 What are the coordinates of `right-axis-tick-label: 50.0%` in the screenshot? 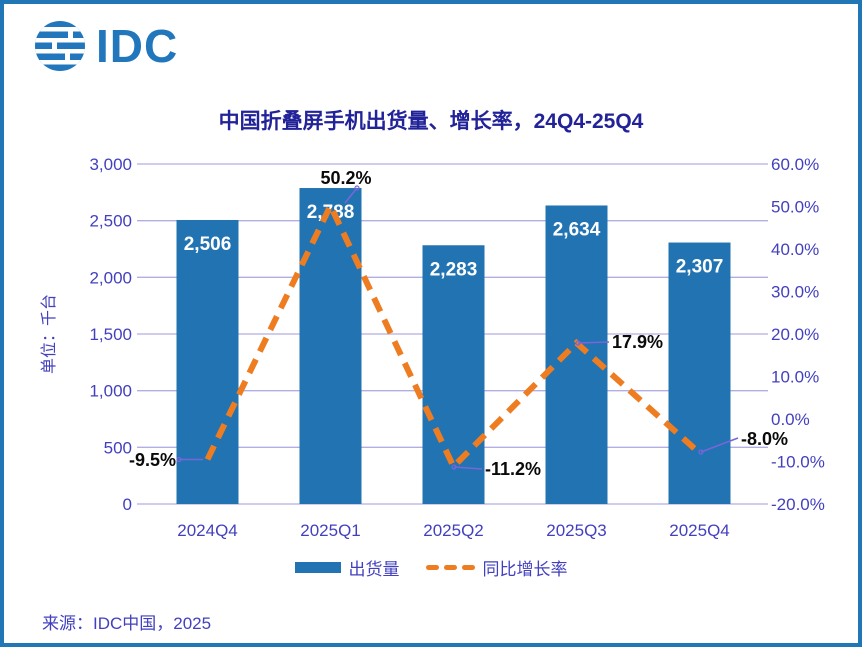 It's located at (795, 207).